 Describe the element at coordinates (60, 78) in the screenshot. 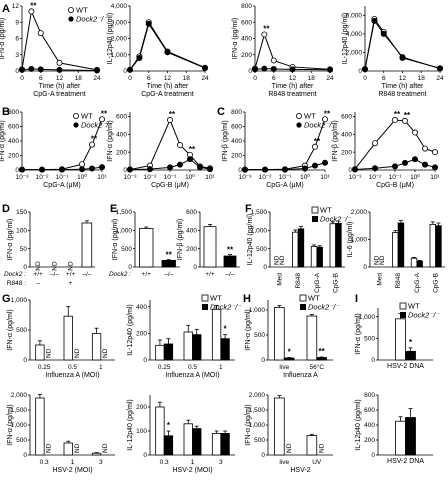

I see `x-tick-label: 12` at that location.